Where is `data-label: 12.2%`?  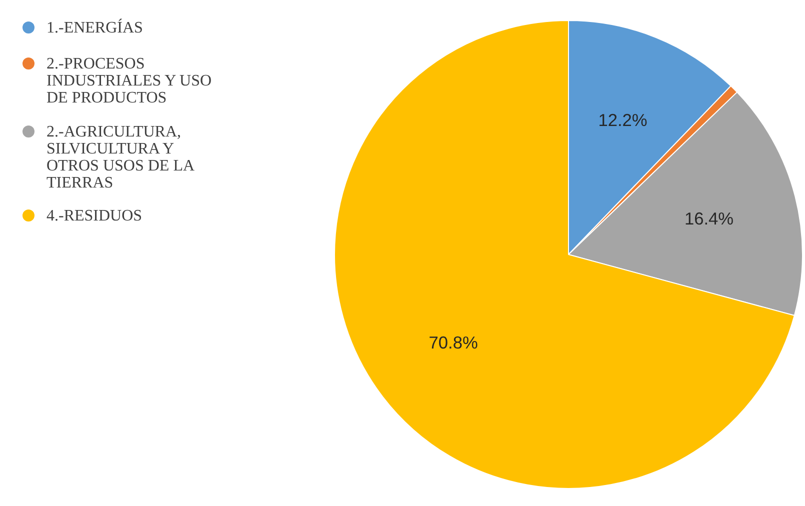 data-label: 12.2% is located at coordinates (623, 120).